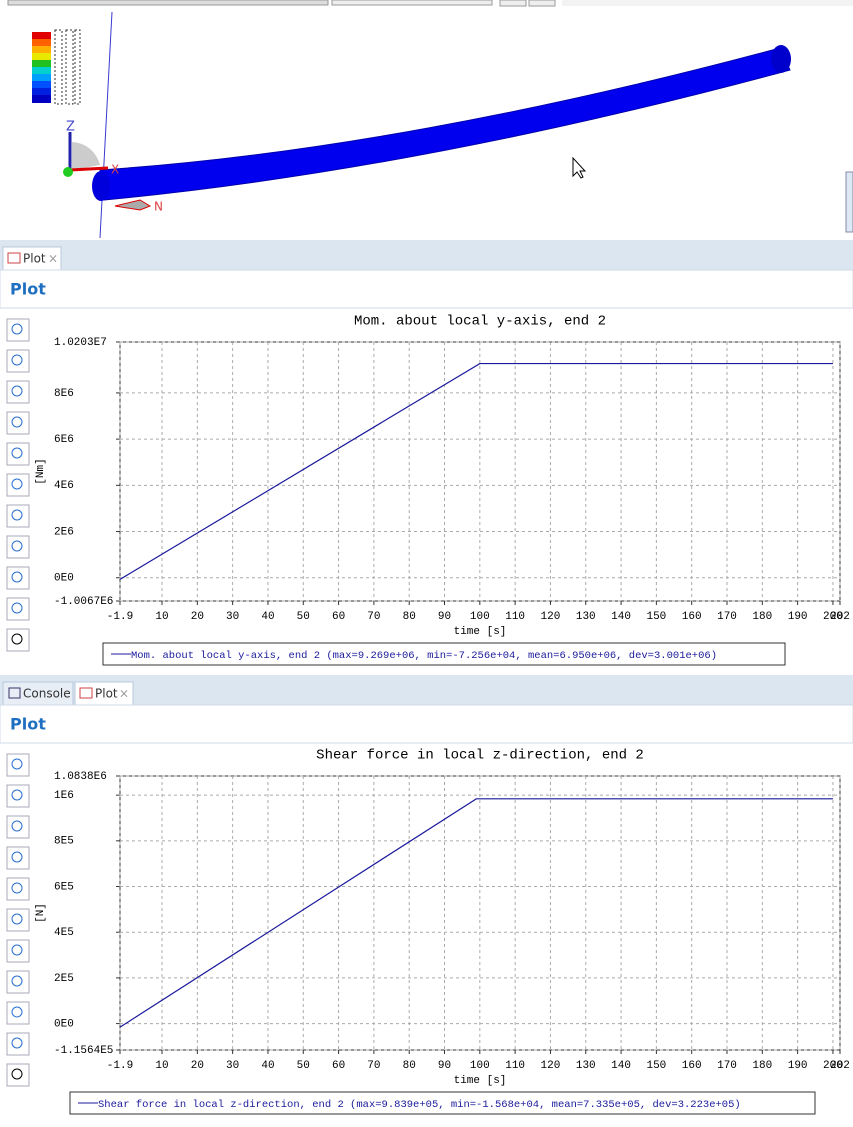 The height and width of the screenshot is (1127, 853). I want to click on x-tick-label: 200, so click(833, 1066).